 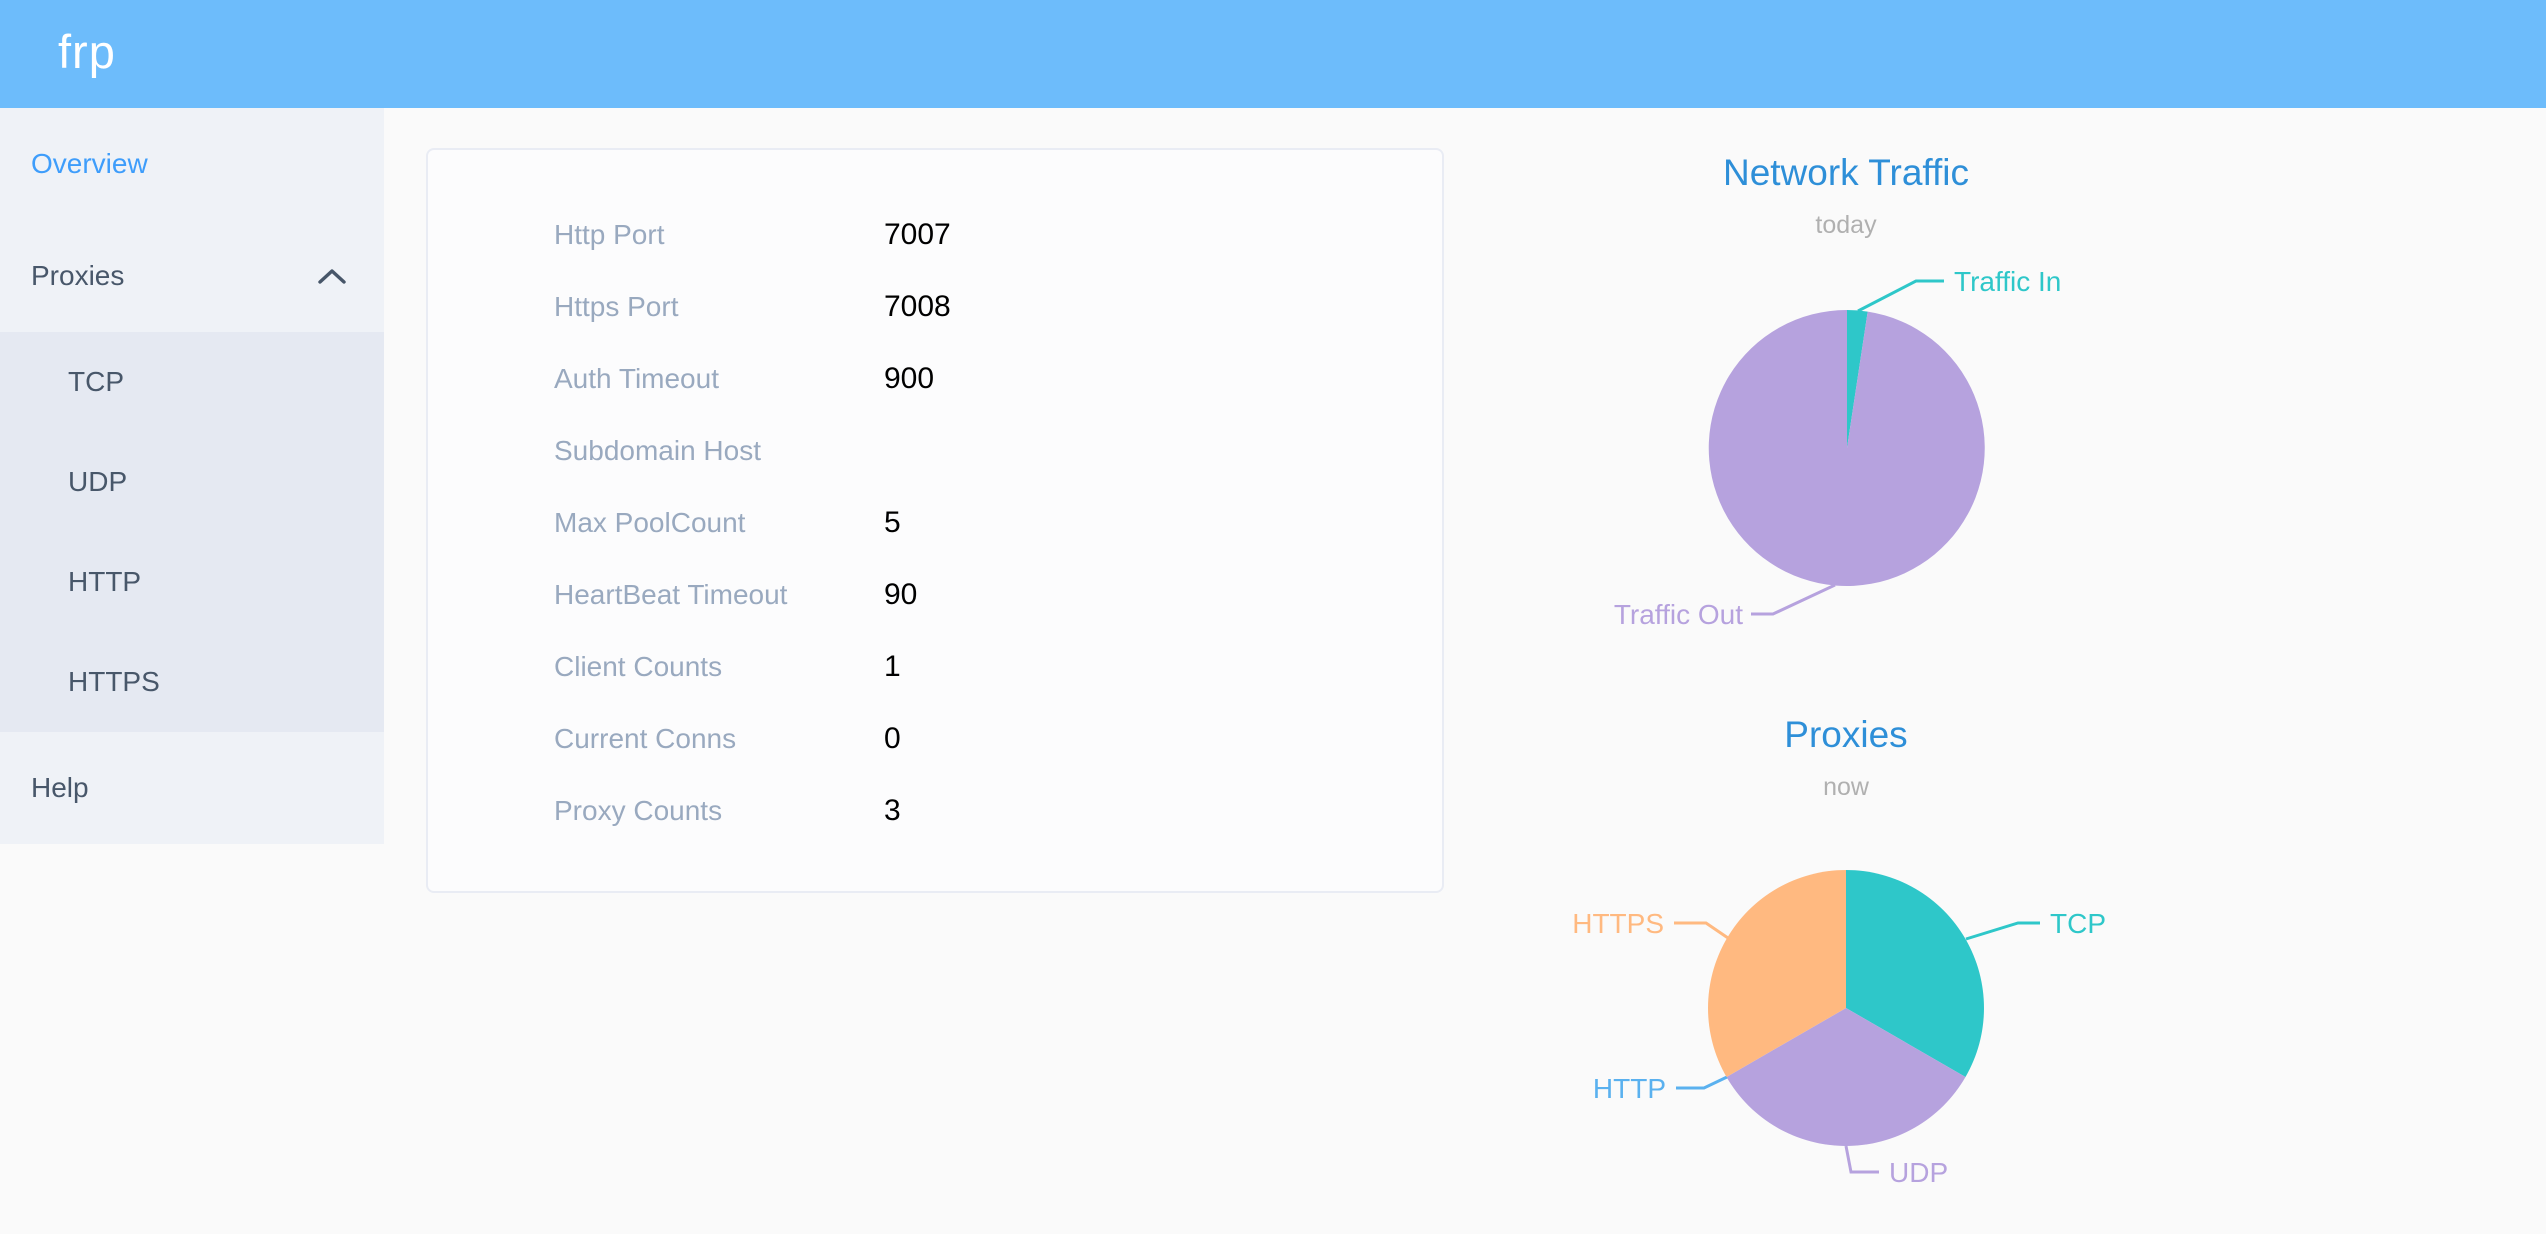 I want to click on sidebar-item-label: Proxies, so click(x=78, y=275).